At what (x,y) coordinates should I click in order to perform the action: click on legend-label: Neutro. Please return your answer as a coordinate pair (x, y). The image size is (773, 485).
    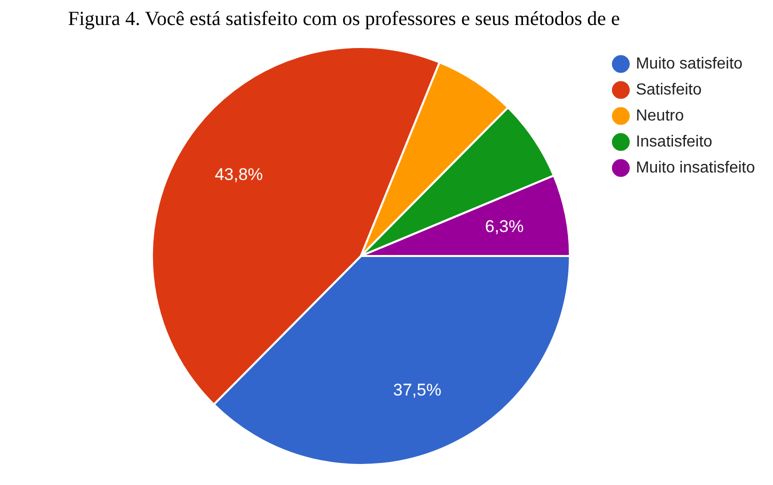
    Looking at the image, I should click on (660, 115).